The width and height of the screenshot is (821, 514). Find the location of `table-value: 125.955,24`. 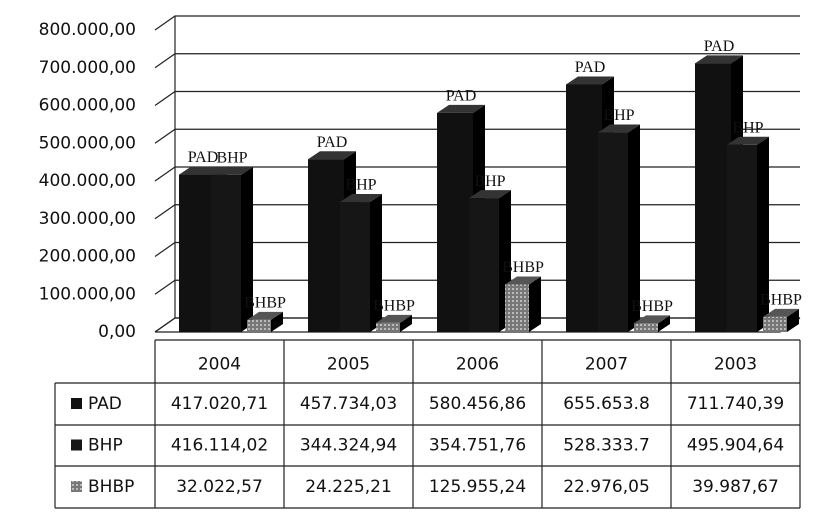

table-value: 125.955,24 is located at coordinates (477, 487).